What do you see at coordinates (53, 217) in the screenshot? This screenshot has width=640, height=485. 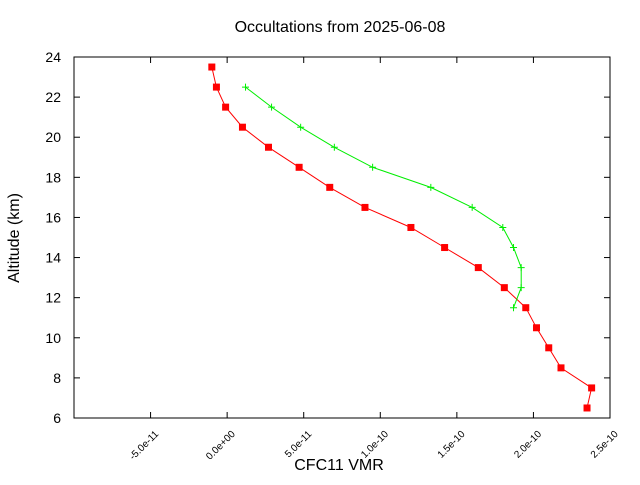 I see `y-tick-label: 16` at bounding box center [53, 217].